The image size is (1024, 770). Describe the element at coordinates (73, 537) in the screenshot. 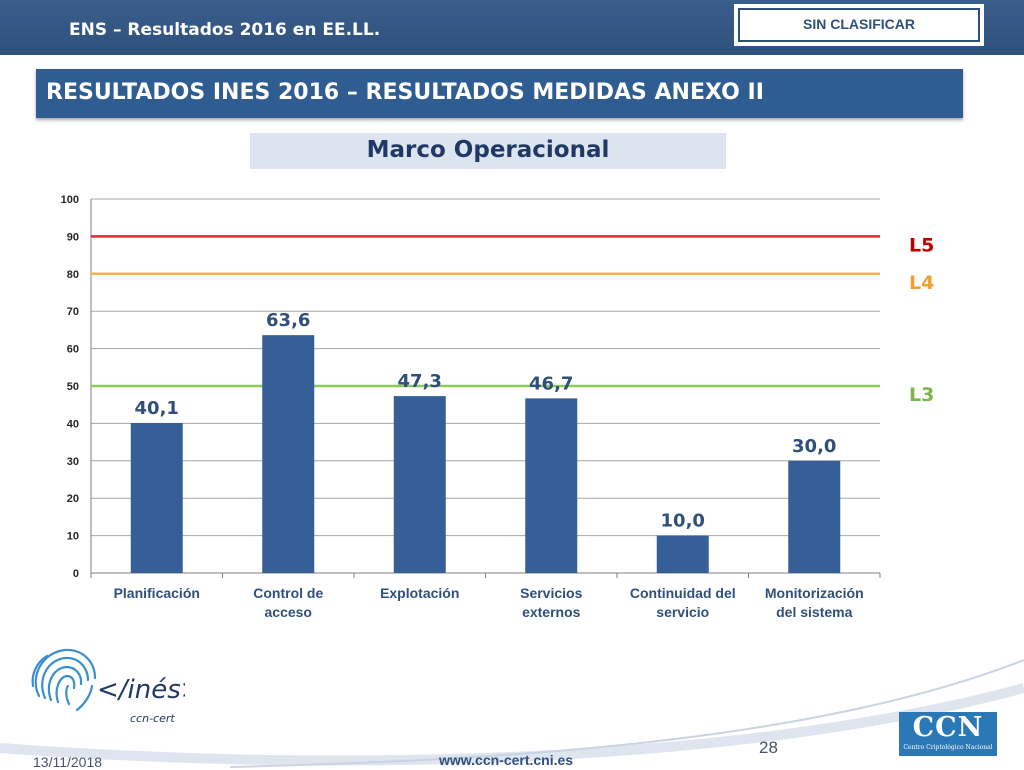

I see `y-tick-label: 10` at that location.